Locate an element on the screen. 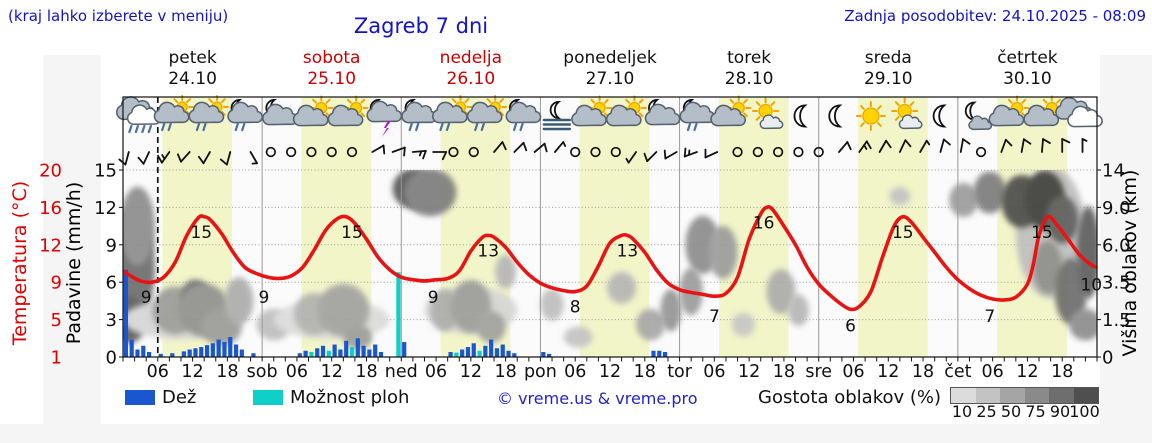 The image size is (1152, 443). cloud-height-tick-label: 14 is located at coordinates (1113, 171).